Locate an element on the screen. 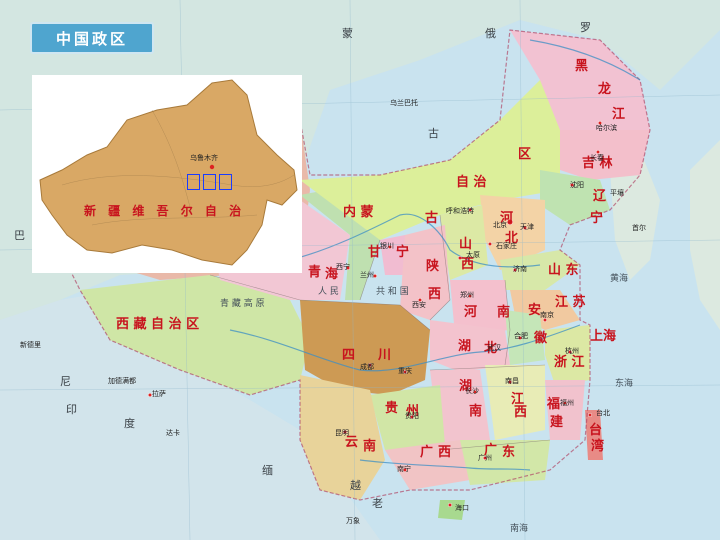 This screenshot has height=540, width=720. region-hubei is located at coordinates (470, 346).